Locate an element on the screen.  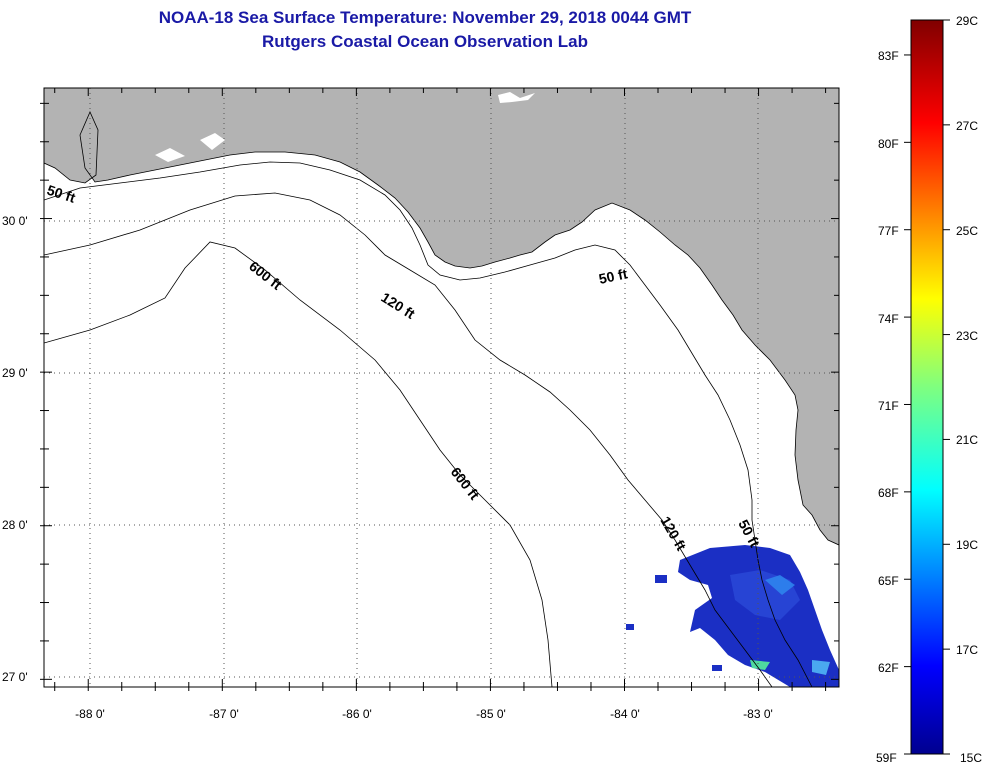
lon-tick-label: -86 0' is located at coordinates (357, 714).